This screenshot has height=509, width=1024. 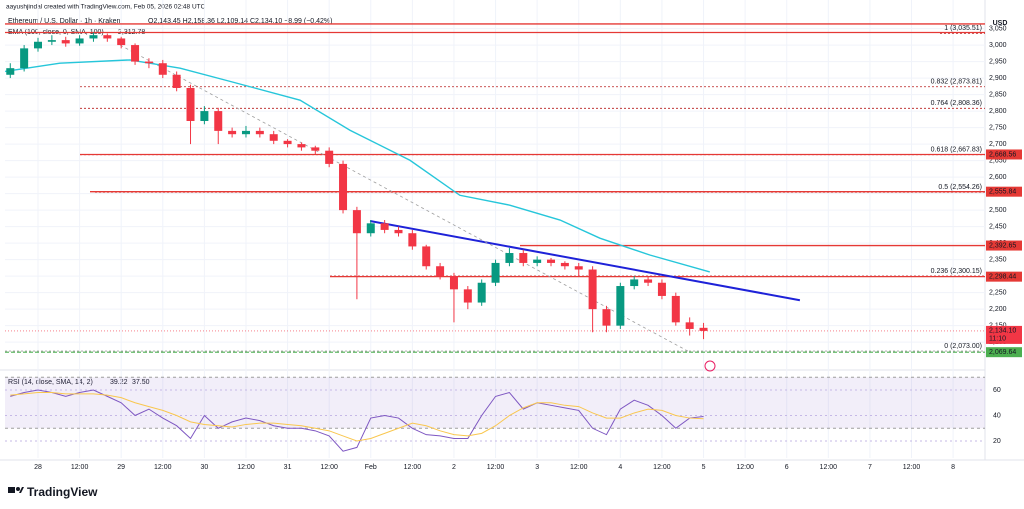 I want to click on y-tick-label: 2,600, so click(x=998, y=177).